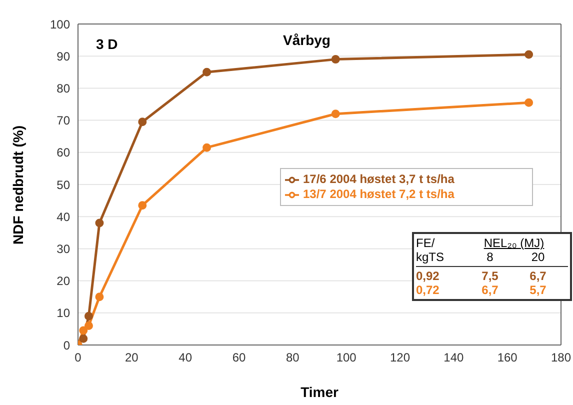 The width and height of the screenshot is (573, 405). I want to click on annotation: 5,7, so click(538, 290).